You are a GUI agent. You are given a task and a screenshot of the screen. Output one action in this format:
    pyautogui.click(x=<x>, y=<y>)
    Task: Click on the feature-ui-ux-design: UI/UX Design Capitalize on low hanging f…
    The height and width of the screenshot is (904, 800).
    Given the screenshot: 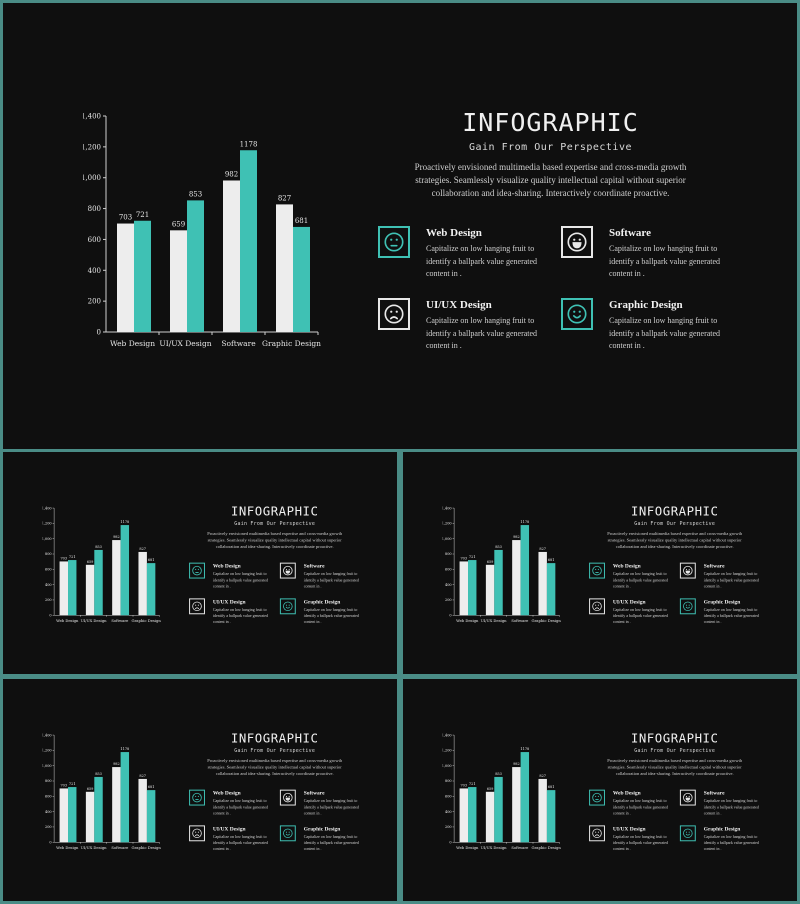 What is the action you would take?
    pyautogui.click(x=478, y=328)
    